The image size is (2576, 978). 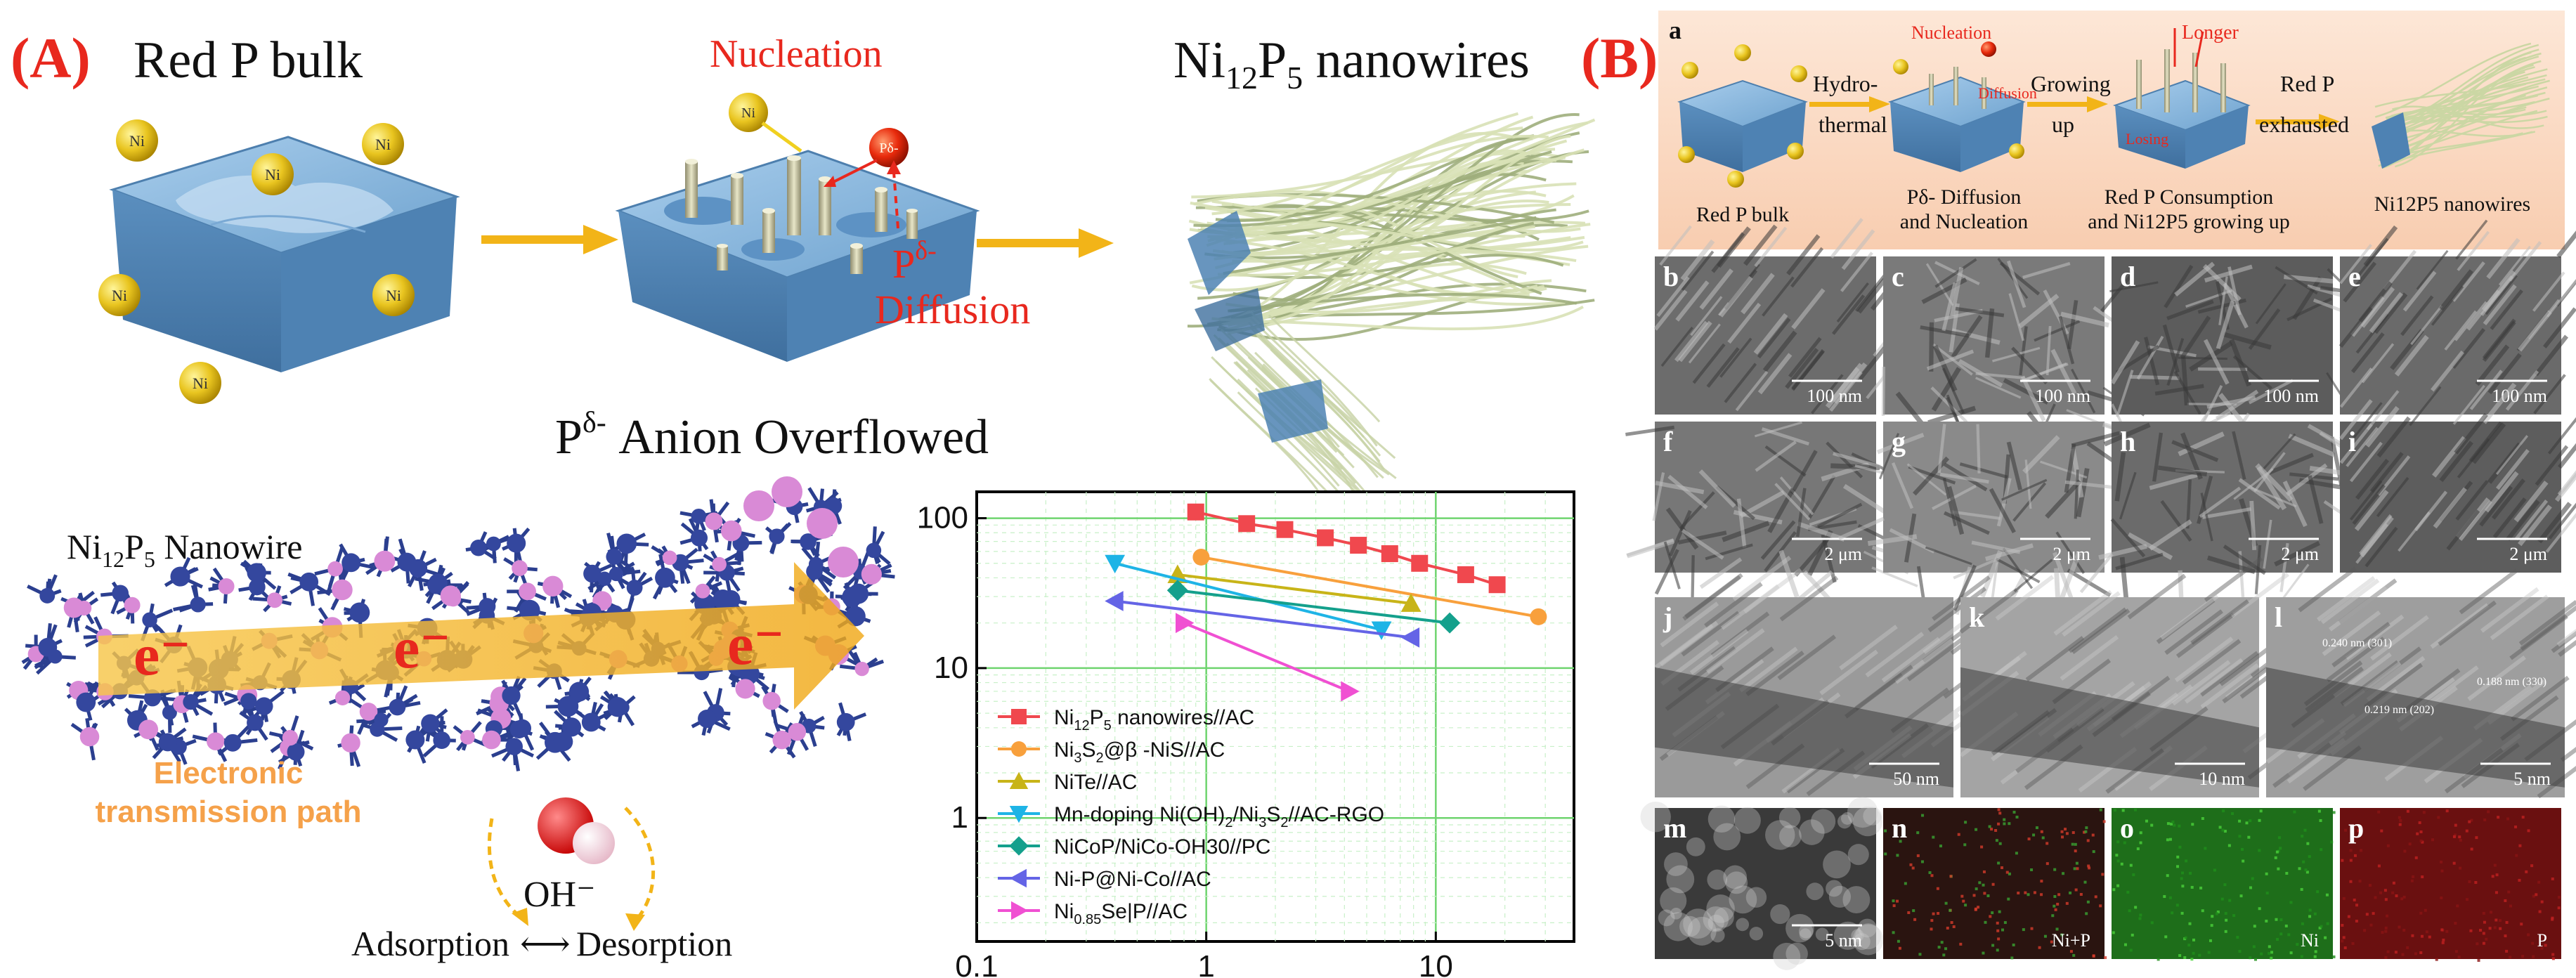 I want to click on micrograph-label-g: g, so click(x=1899, y=441).